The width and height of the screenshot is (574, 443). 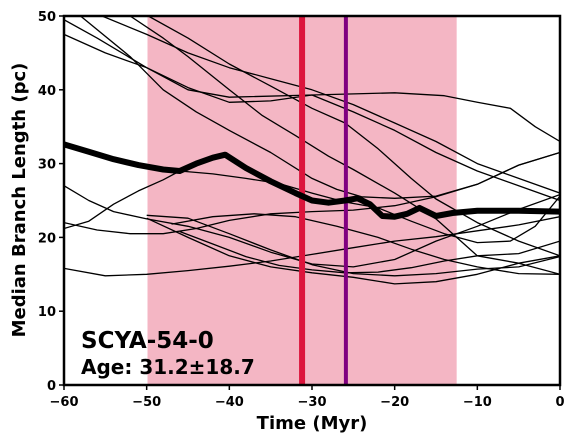 What do you see at coordinates (146, 402) in the screenshot?
I see `x-tick-label: −50` at bounding box center [146, 402].